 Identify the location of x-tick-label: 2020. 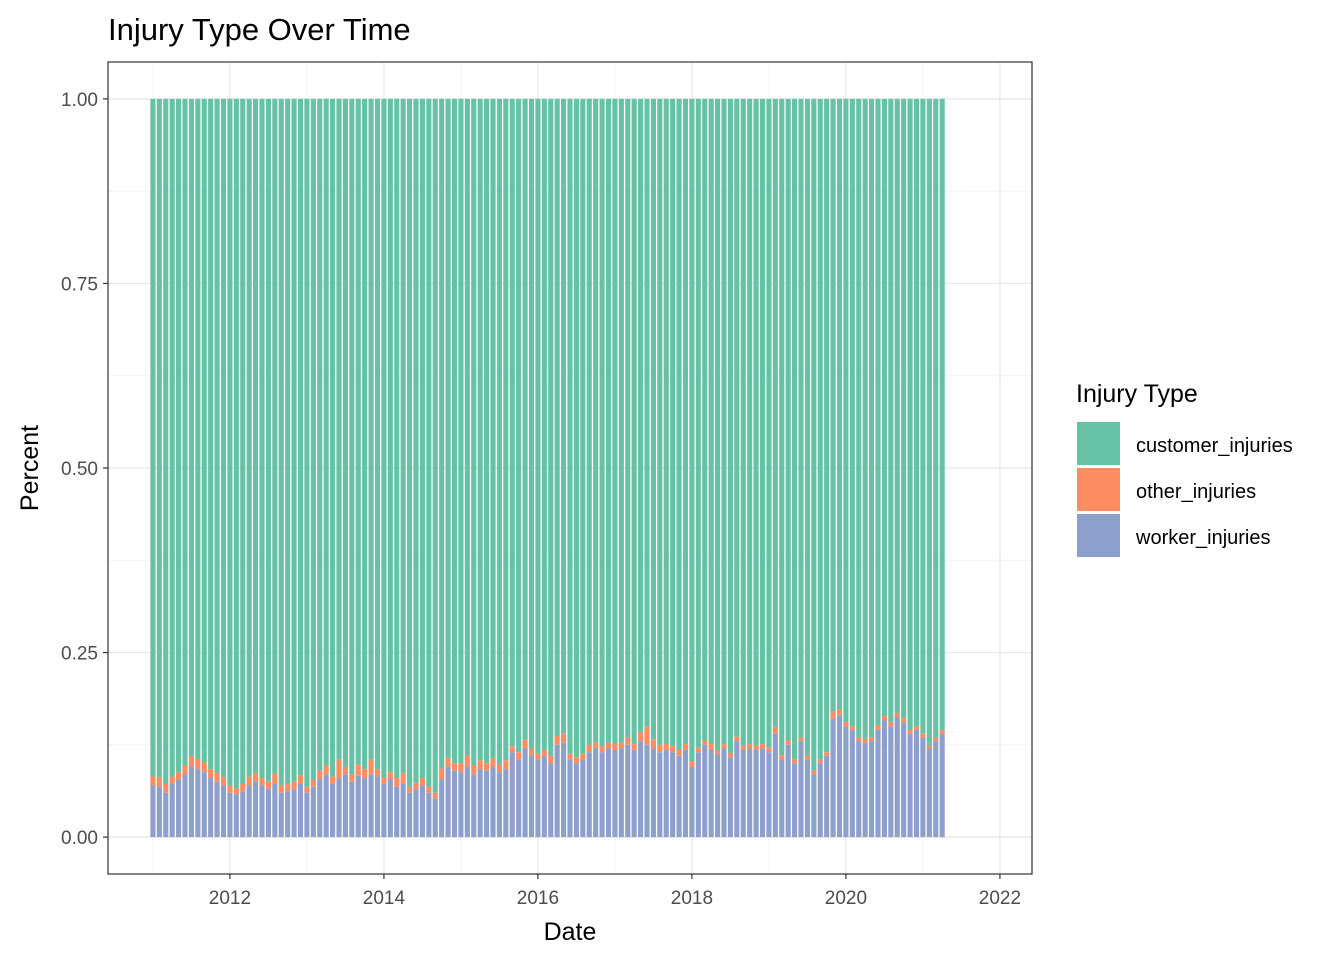
(846, 898).